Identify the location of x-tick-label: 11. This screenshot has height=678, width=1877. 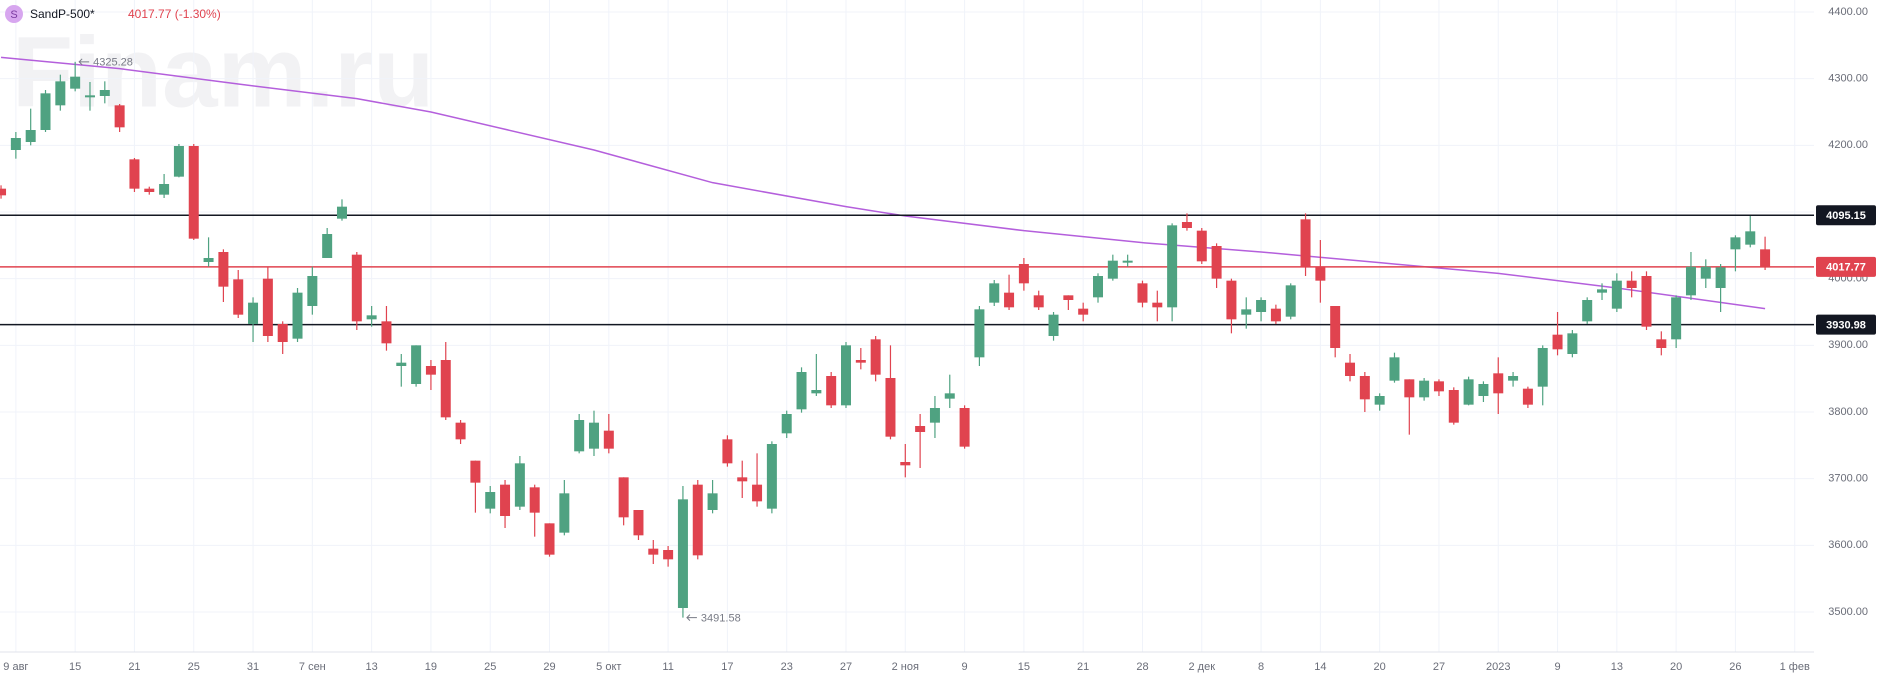
(667, 667).